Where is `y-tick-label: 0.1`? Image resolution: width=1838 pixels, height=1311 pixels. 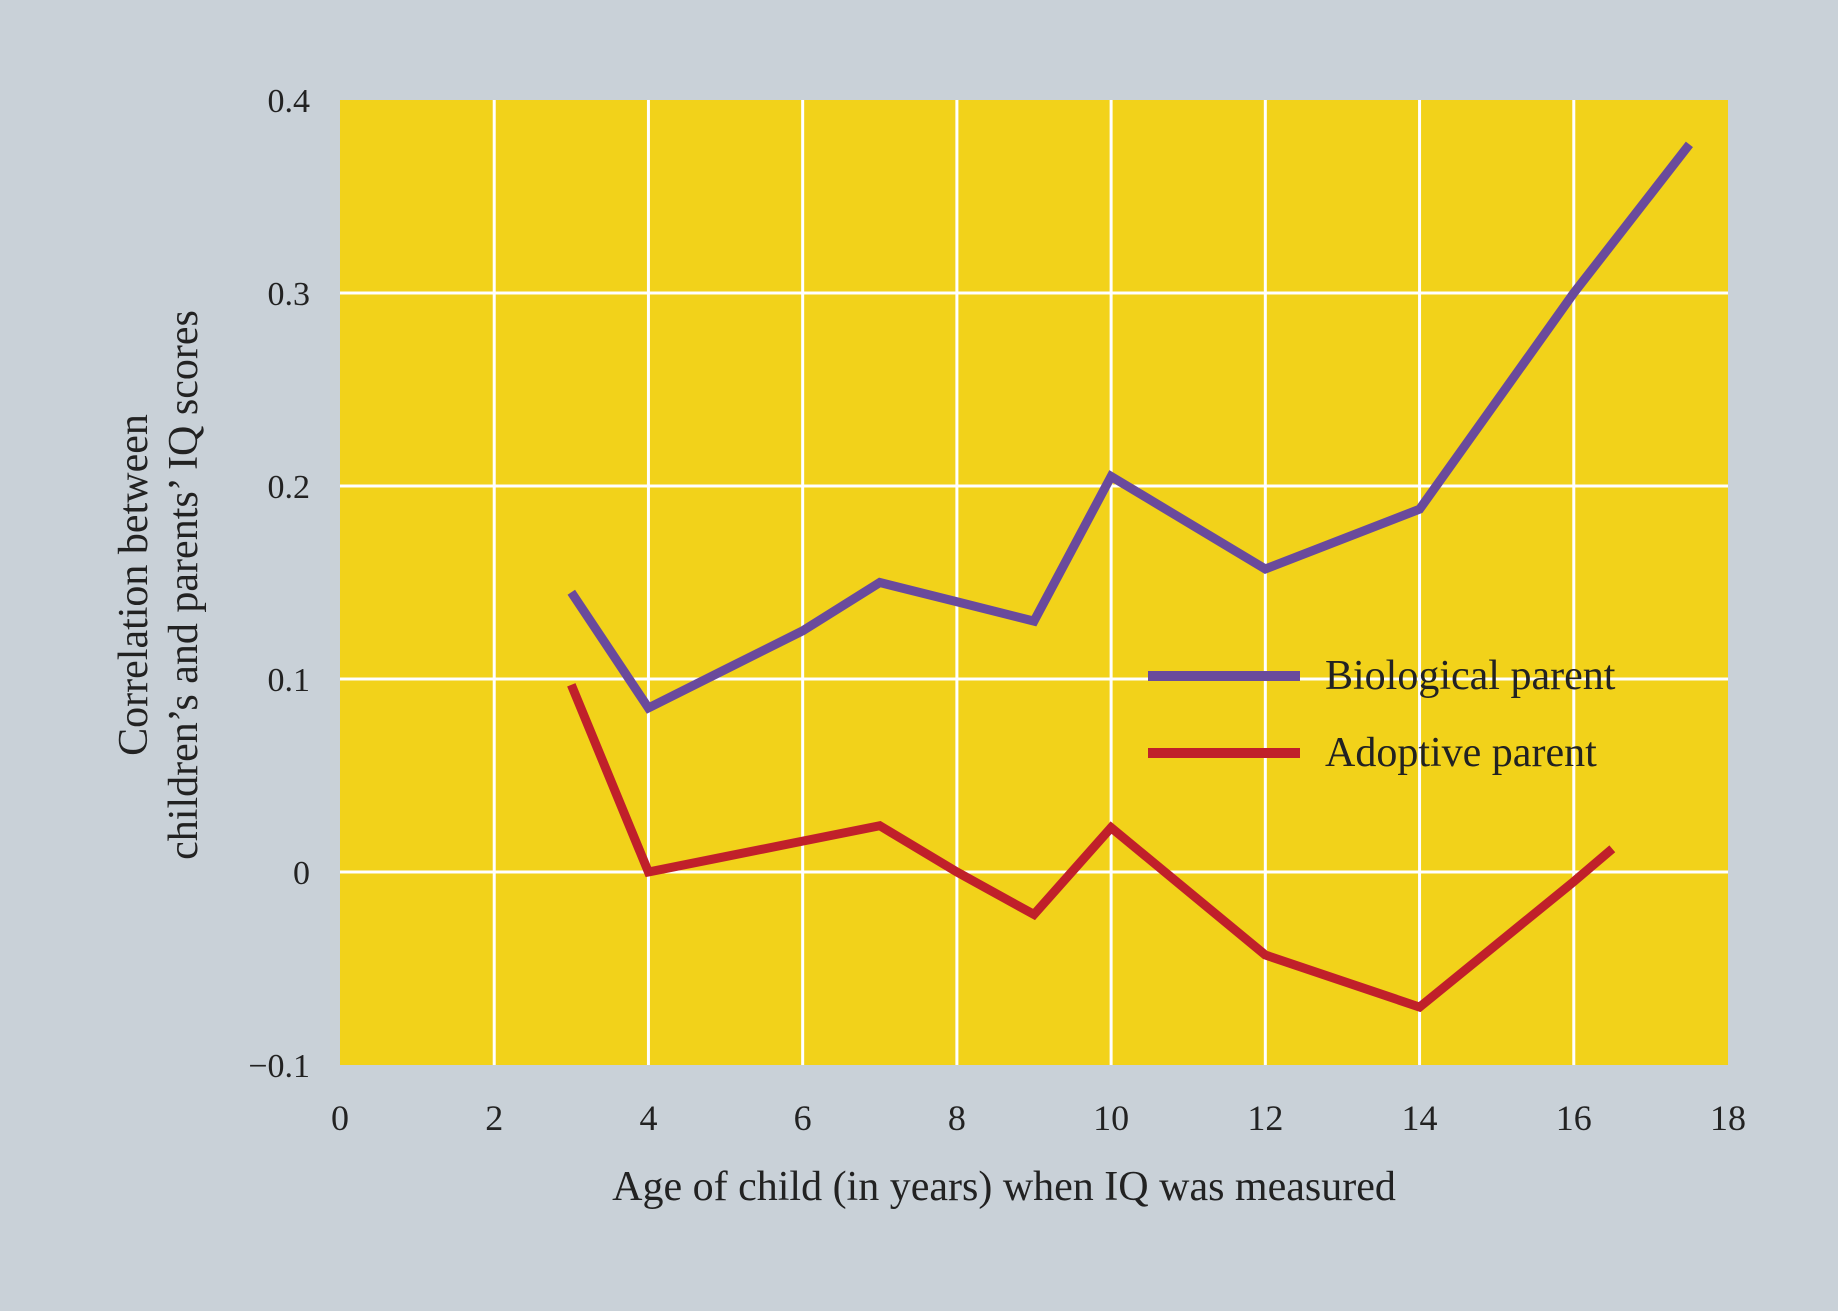 y-tick-label: 0.1 is located at coordinates (289, 680).